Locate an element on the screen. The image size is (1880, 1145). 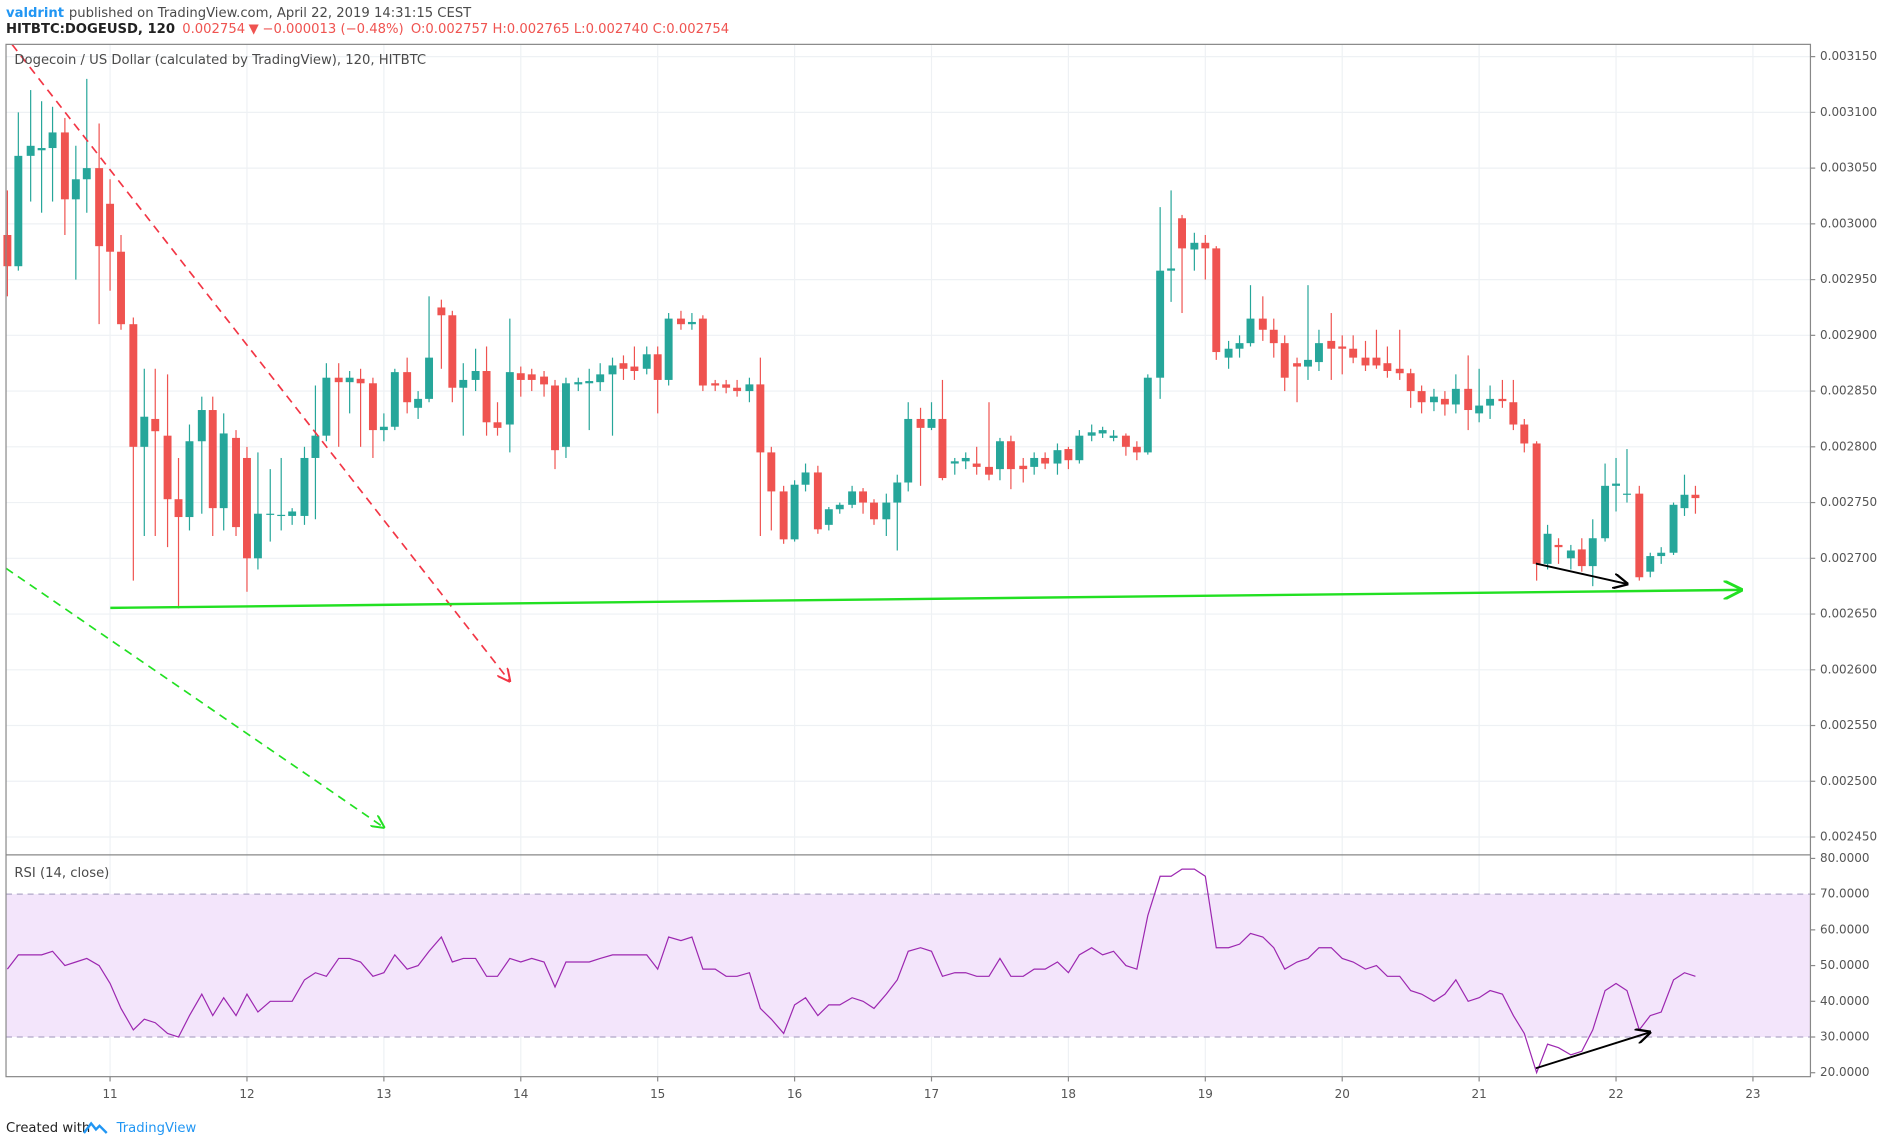
x-tick-label: 17 is located at coordinates (931, 1094).